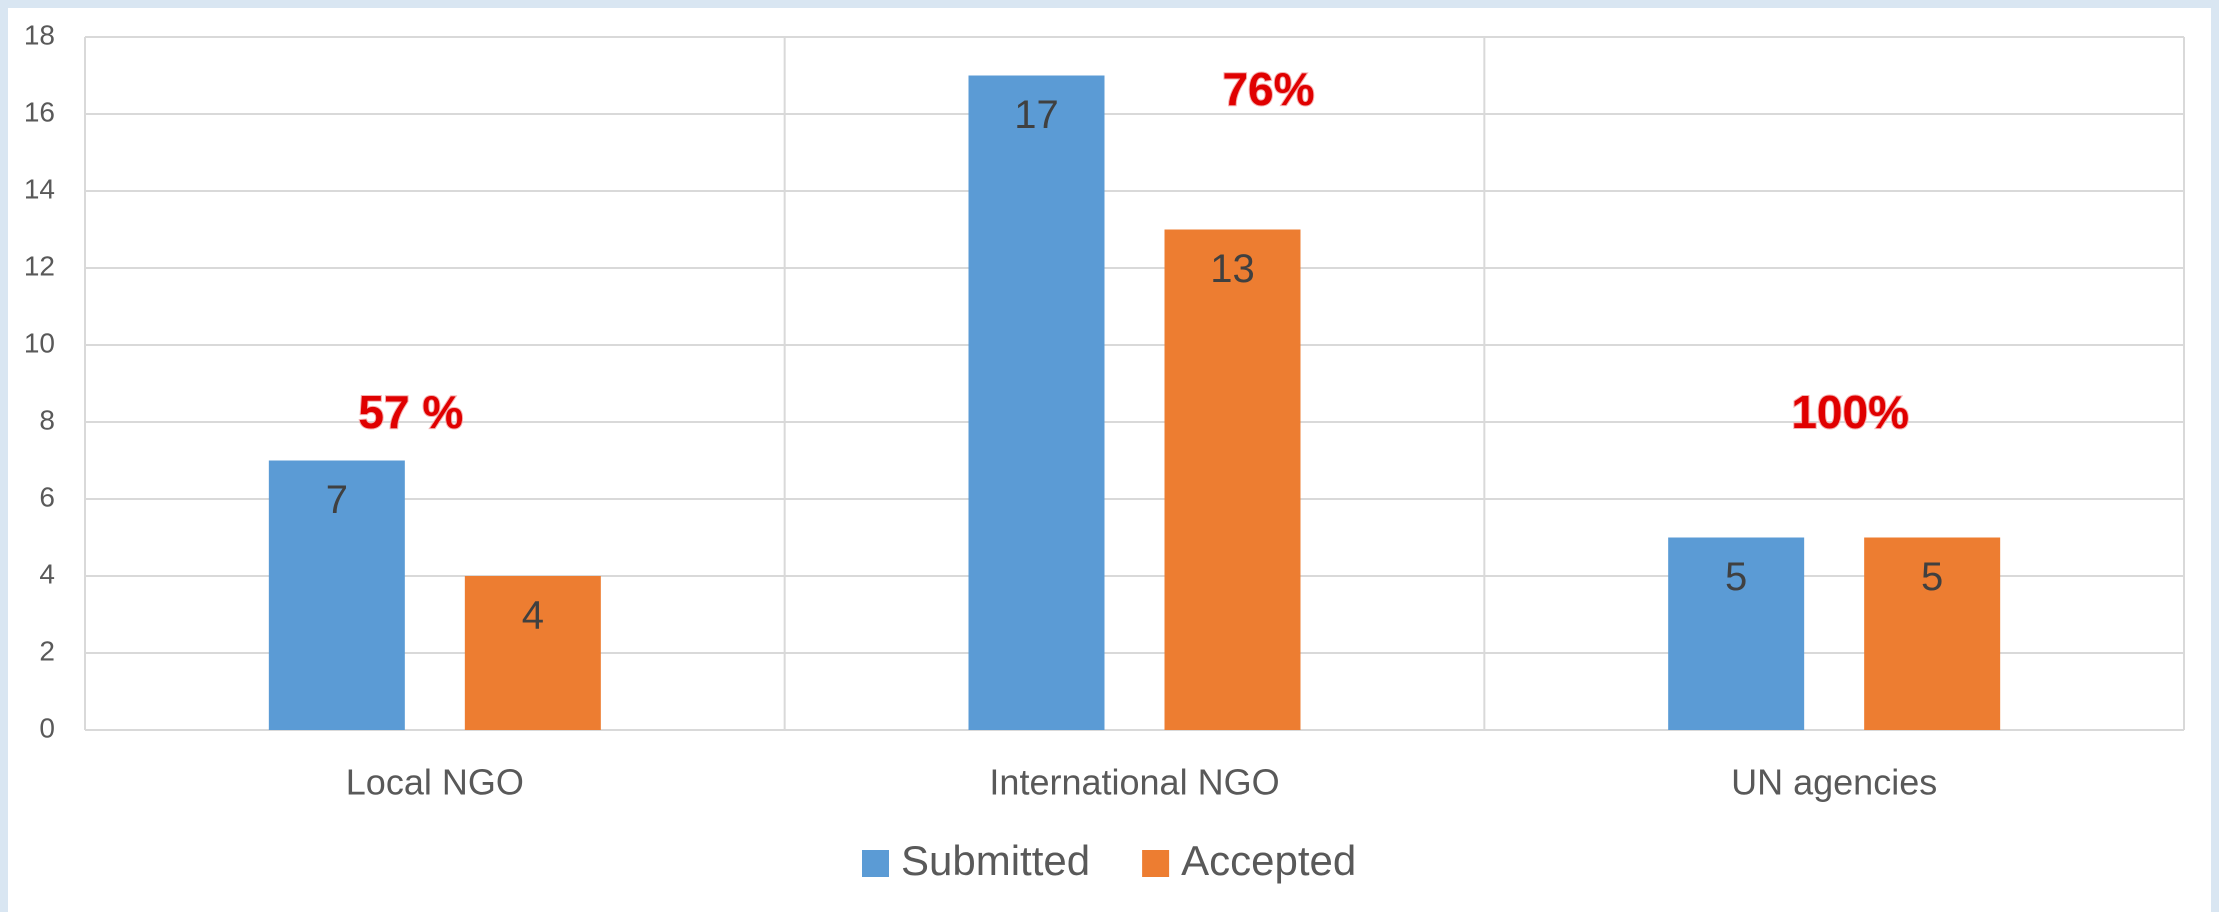 Image resolution: width=2219 pixels, height=912 pixels. Describe the element at coordinates (1268, 89) in the screenshot. I see `annotation: 76%` at that location.